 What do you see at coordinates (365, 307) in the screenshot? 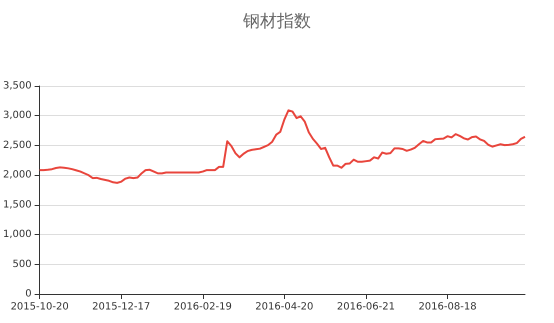
I see `x-tick-label: 2016-06-21` at bounding box center [365, 307].